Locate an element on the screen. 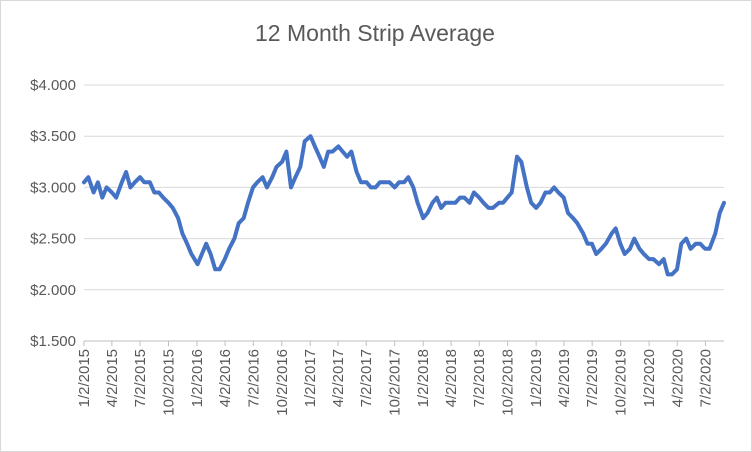 This screenshot has width=752, height=452. x-tick-label: 7/2/2016 is located at coordinates (253, 378).